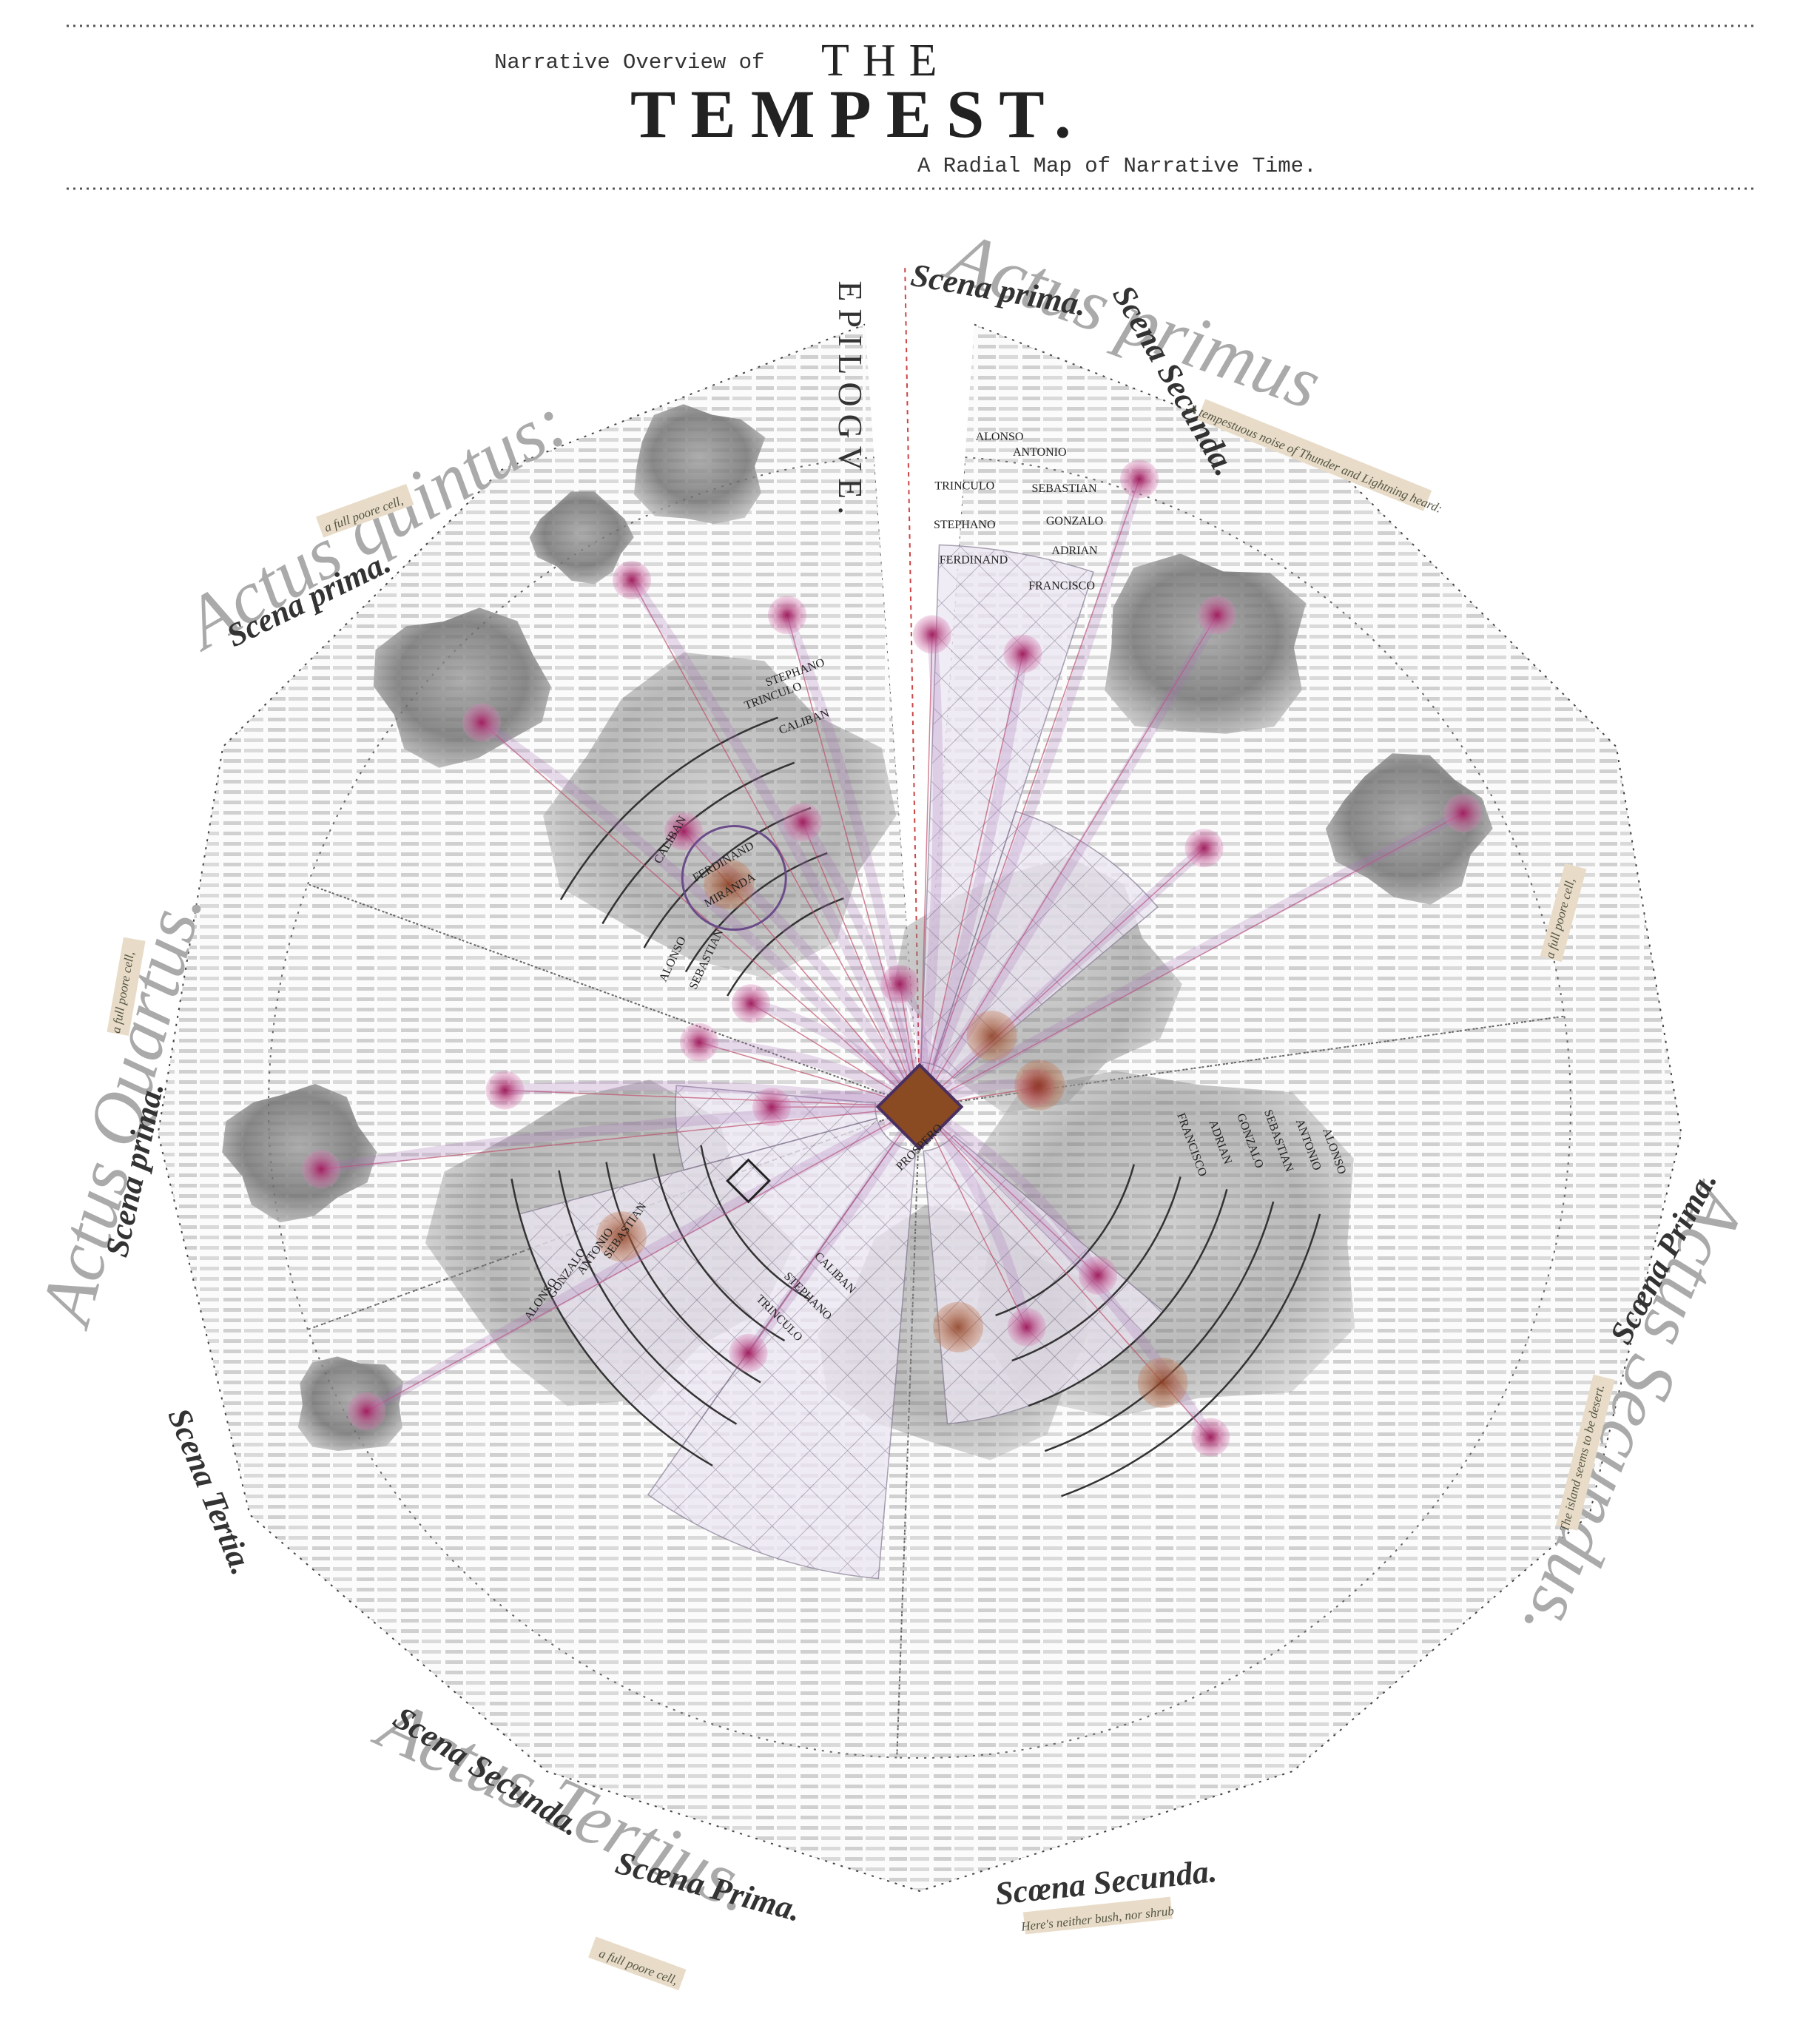 The image size is (1820, 2028). Describe the element at coordinates (858, 114) in the screenshot. I see `title-main: TEMPEST.` at that location.